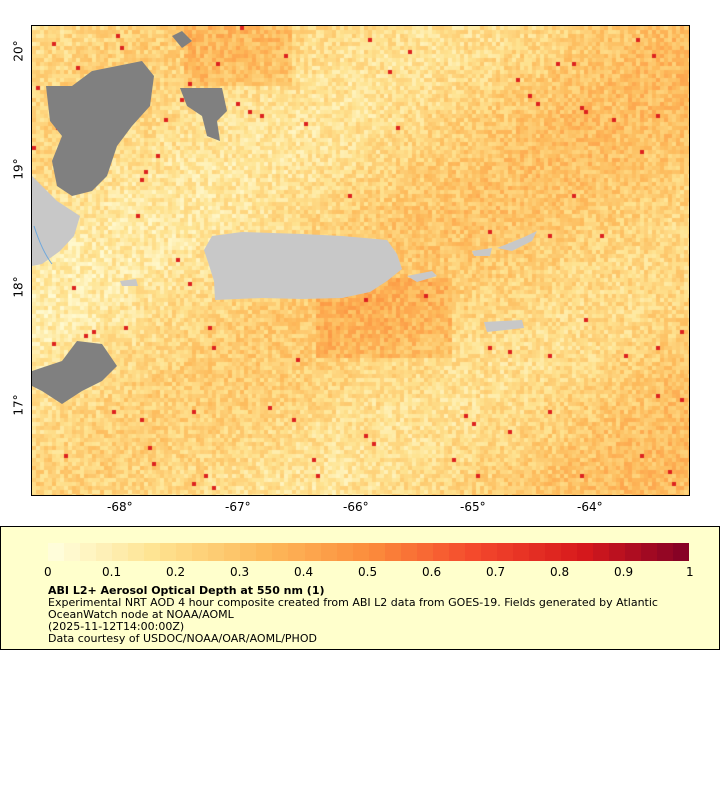 Image resolution: width=720 pixels, height=800 pixels. What do you see at coordinates (303, 266) in the screenshot?
I see `puerto-rico` at bounding box center [303, 266].